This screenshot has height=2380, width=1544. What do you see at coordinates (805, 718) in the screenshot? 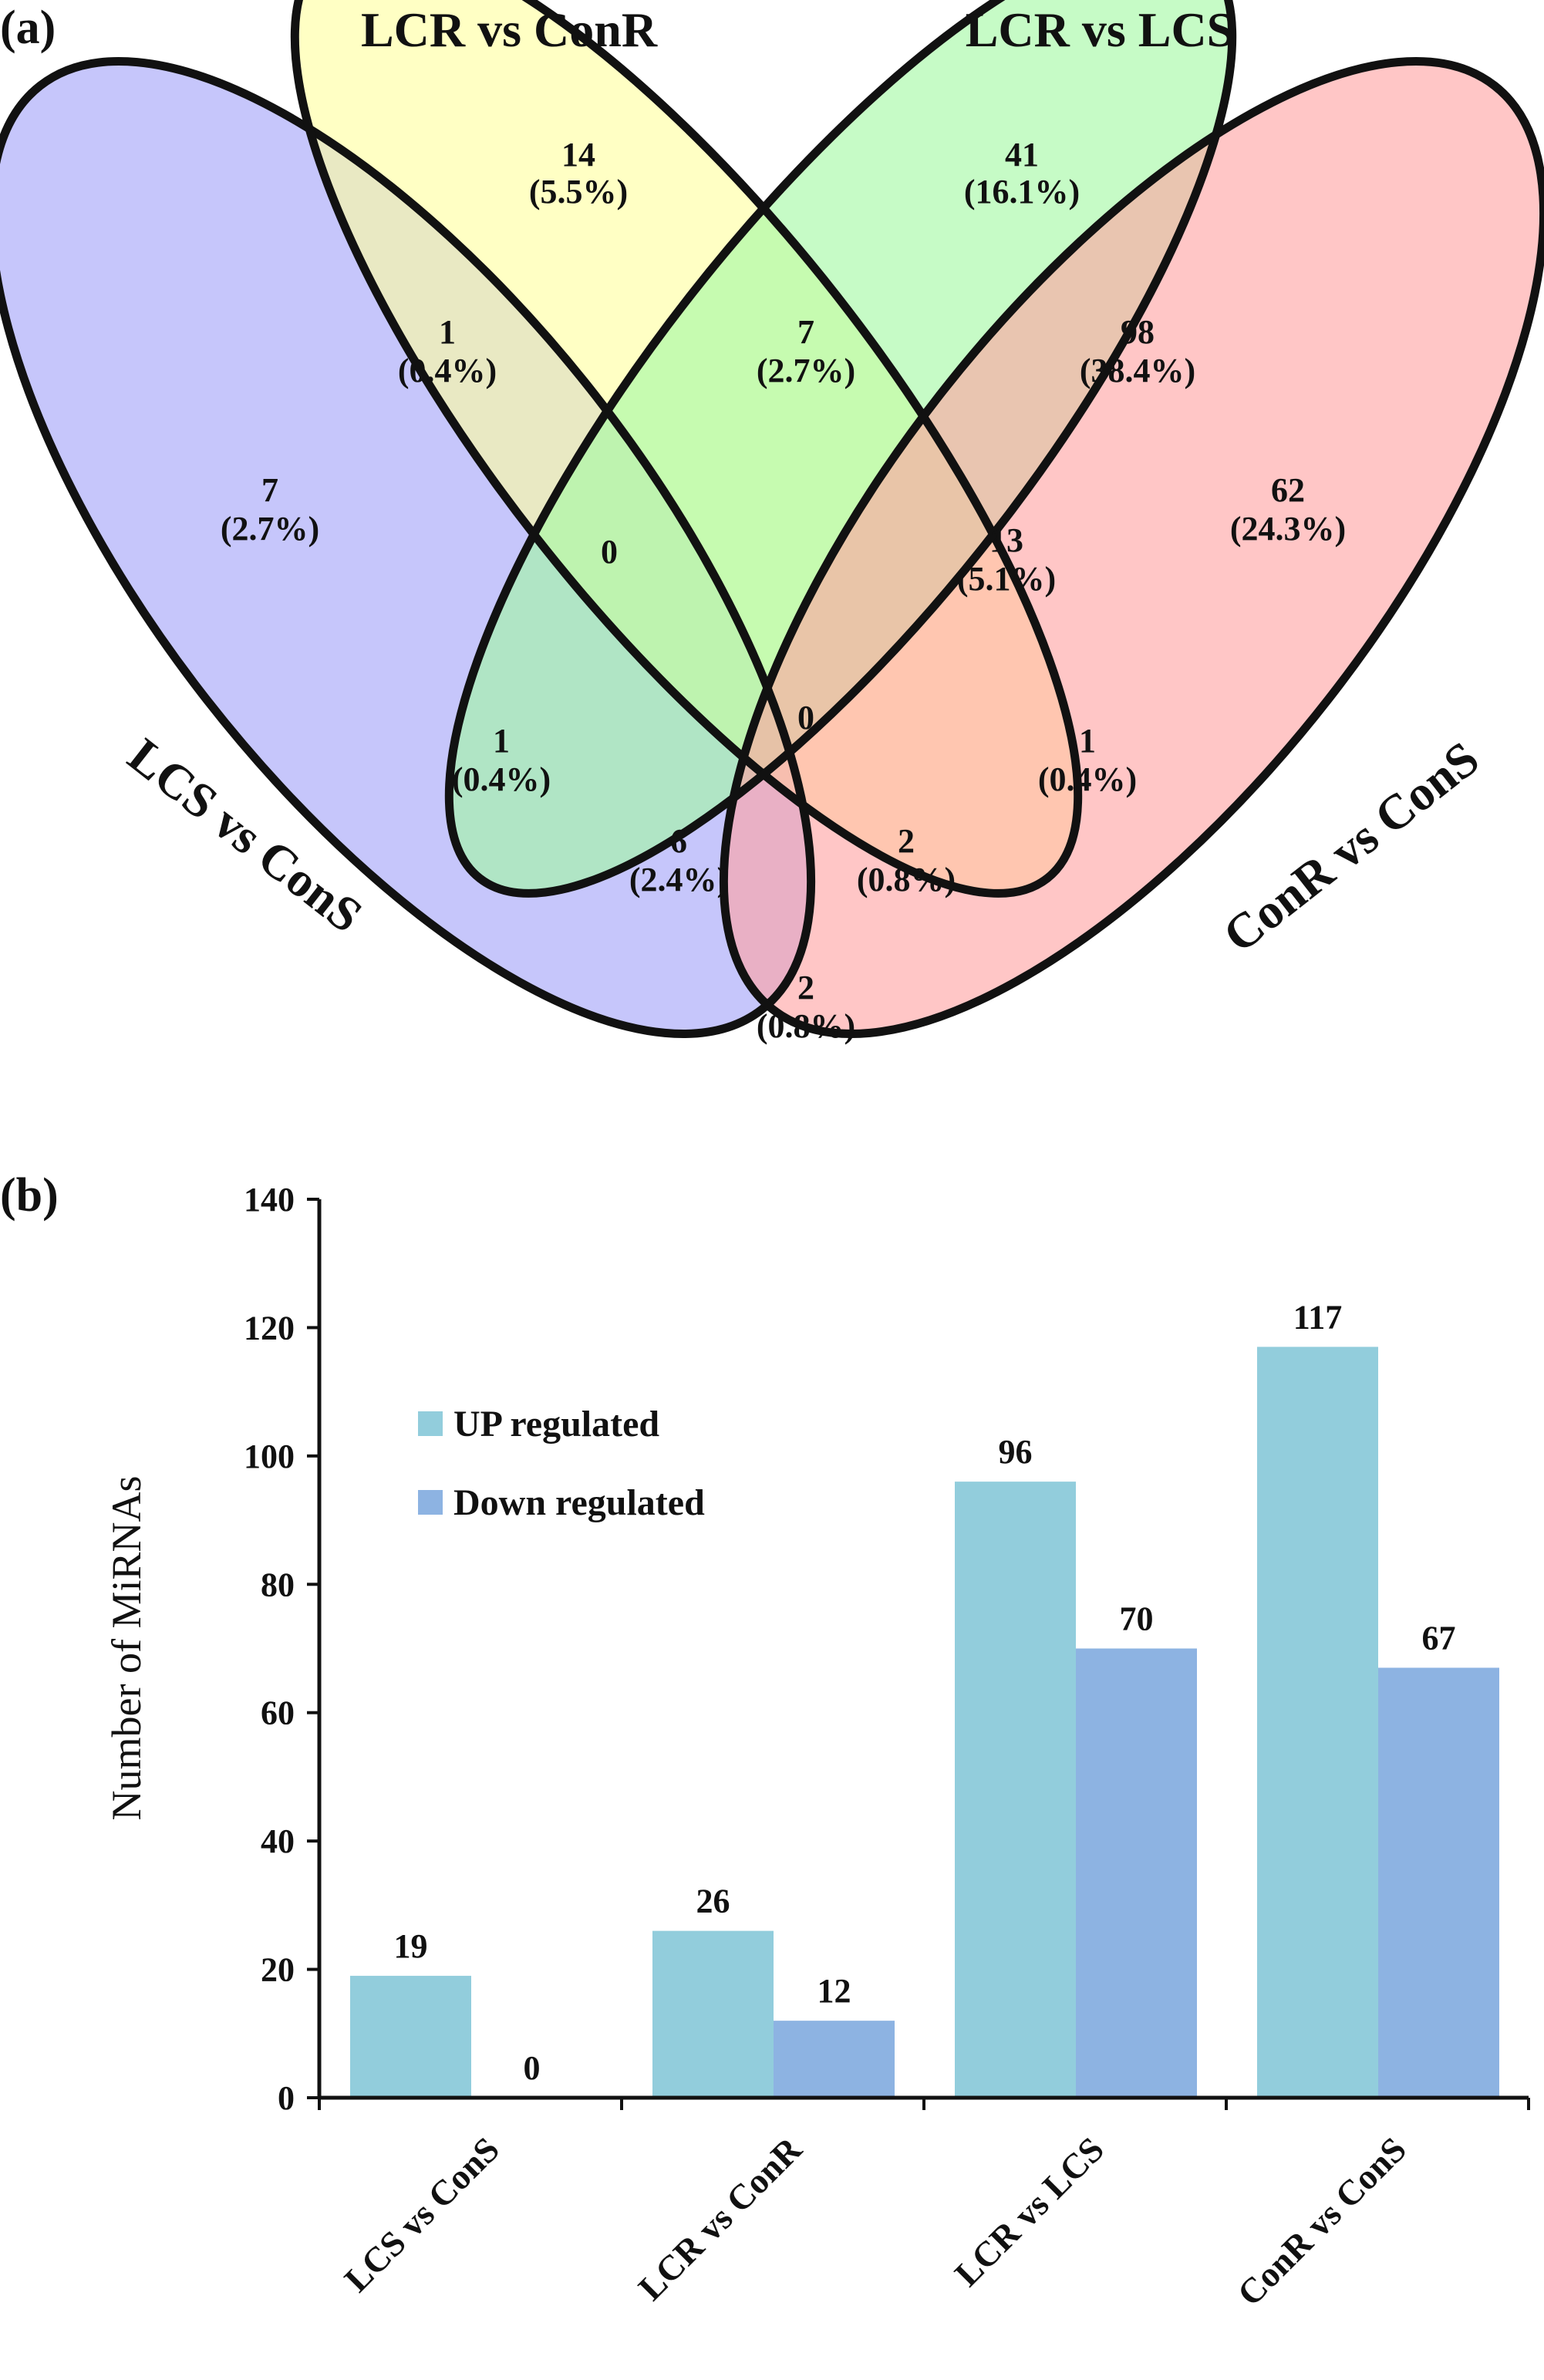
I see `region-all-four-count: 0` at bounding box center [805, 718].